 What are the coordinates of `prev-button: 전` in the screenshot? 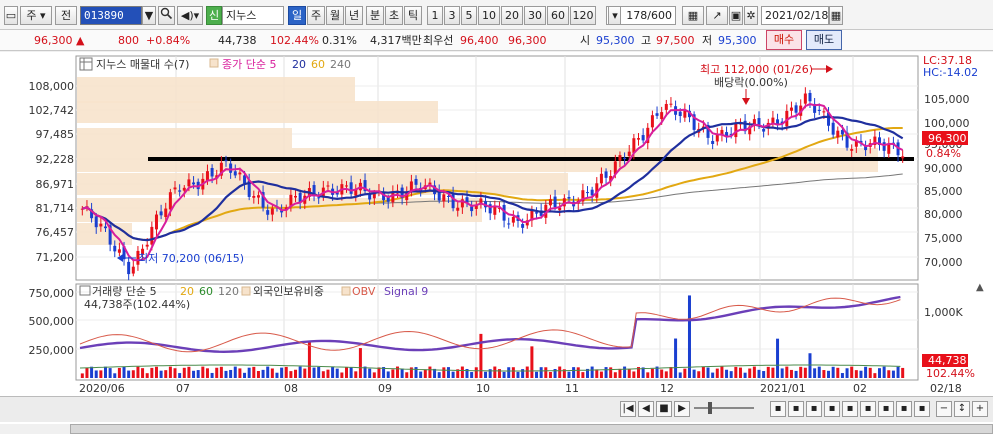 It's located at (66, 15).